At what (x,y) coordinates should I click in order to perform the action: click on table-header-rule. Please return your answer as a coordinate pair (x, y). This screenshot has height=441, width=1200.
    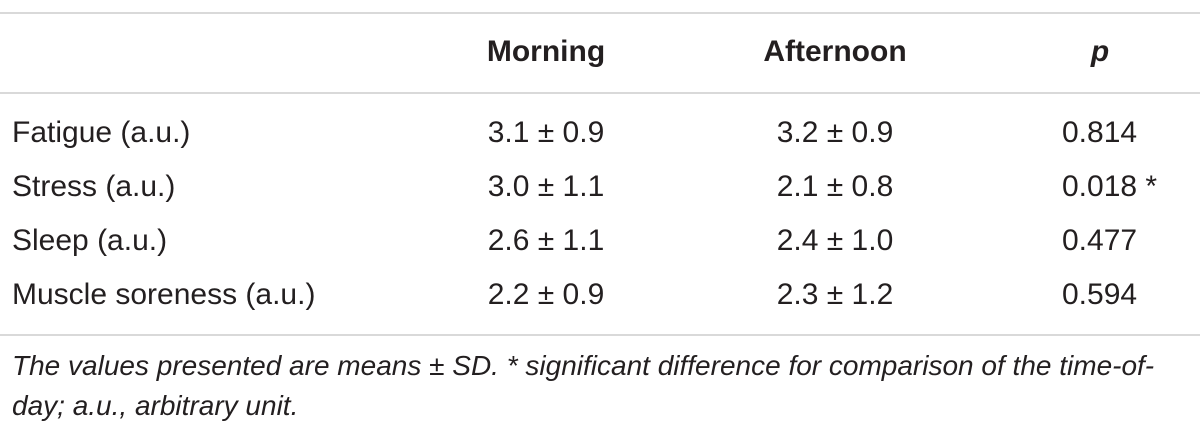
    Looking at the image, I should click on (600, 93).